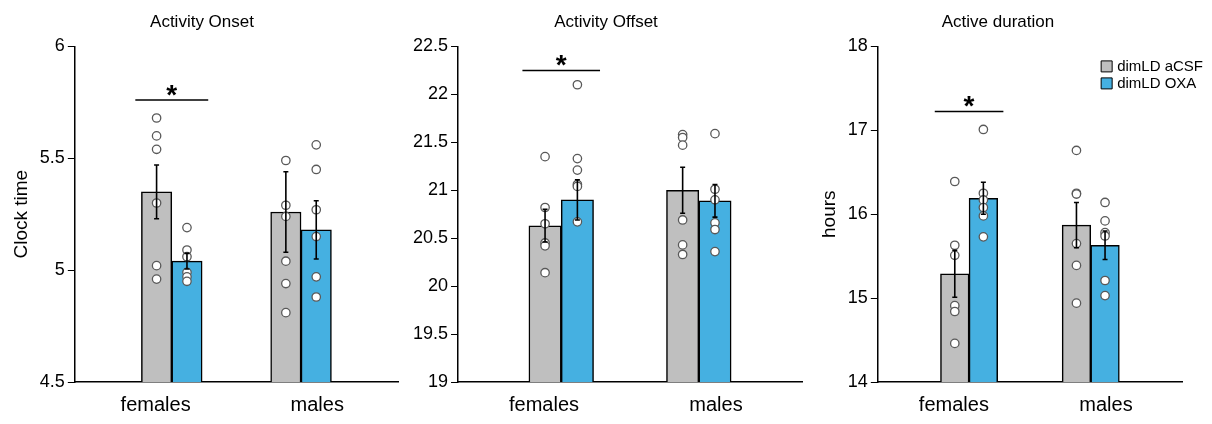  I want to click on chart-title: Activity Onset, so click(202, 21).